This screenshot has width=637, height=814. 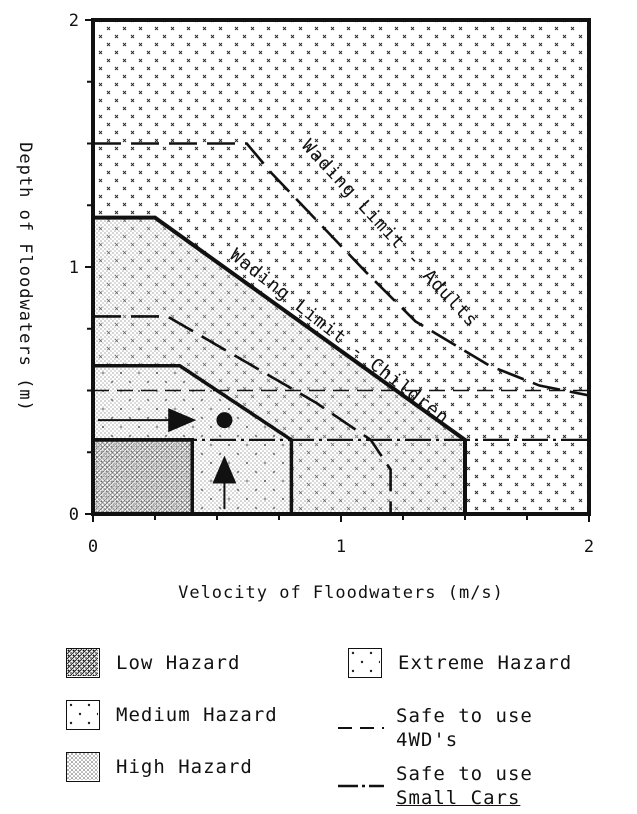 What do you see at coordinates (341, 593) in the screenshot?
I see `x-axis-label: Velocity of Floodwaters (m/s)` at bounding box center [341, 593].